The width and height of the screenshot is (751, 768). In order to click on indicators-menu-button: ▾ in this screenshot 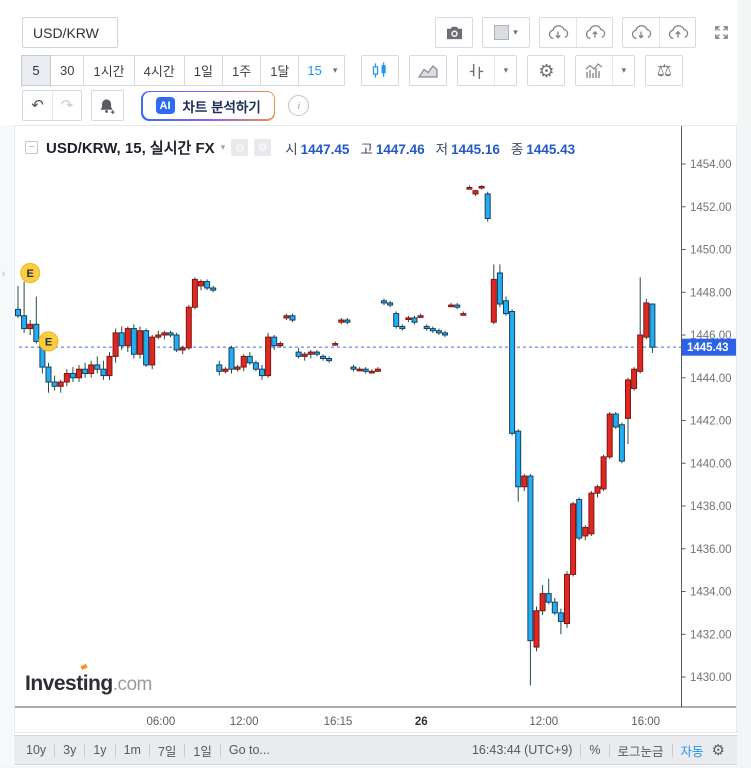, I will do `click(623, 70)`.